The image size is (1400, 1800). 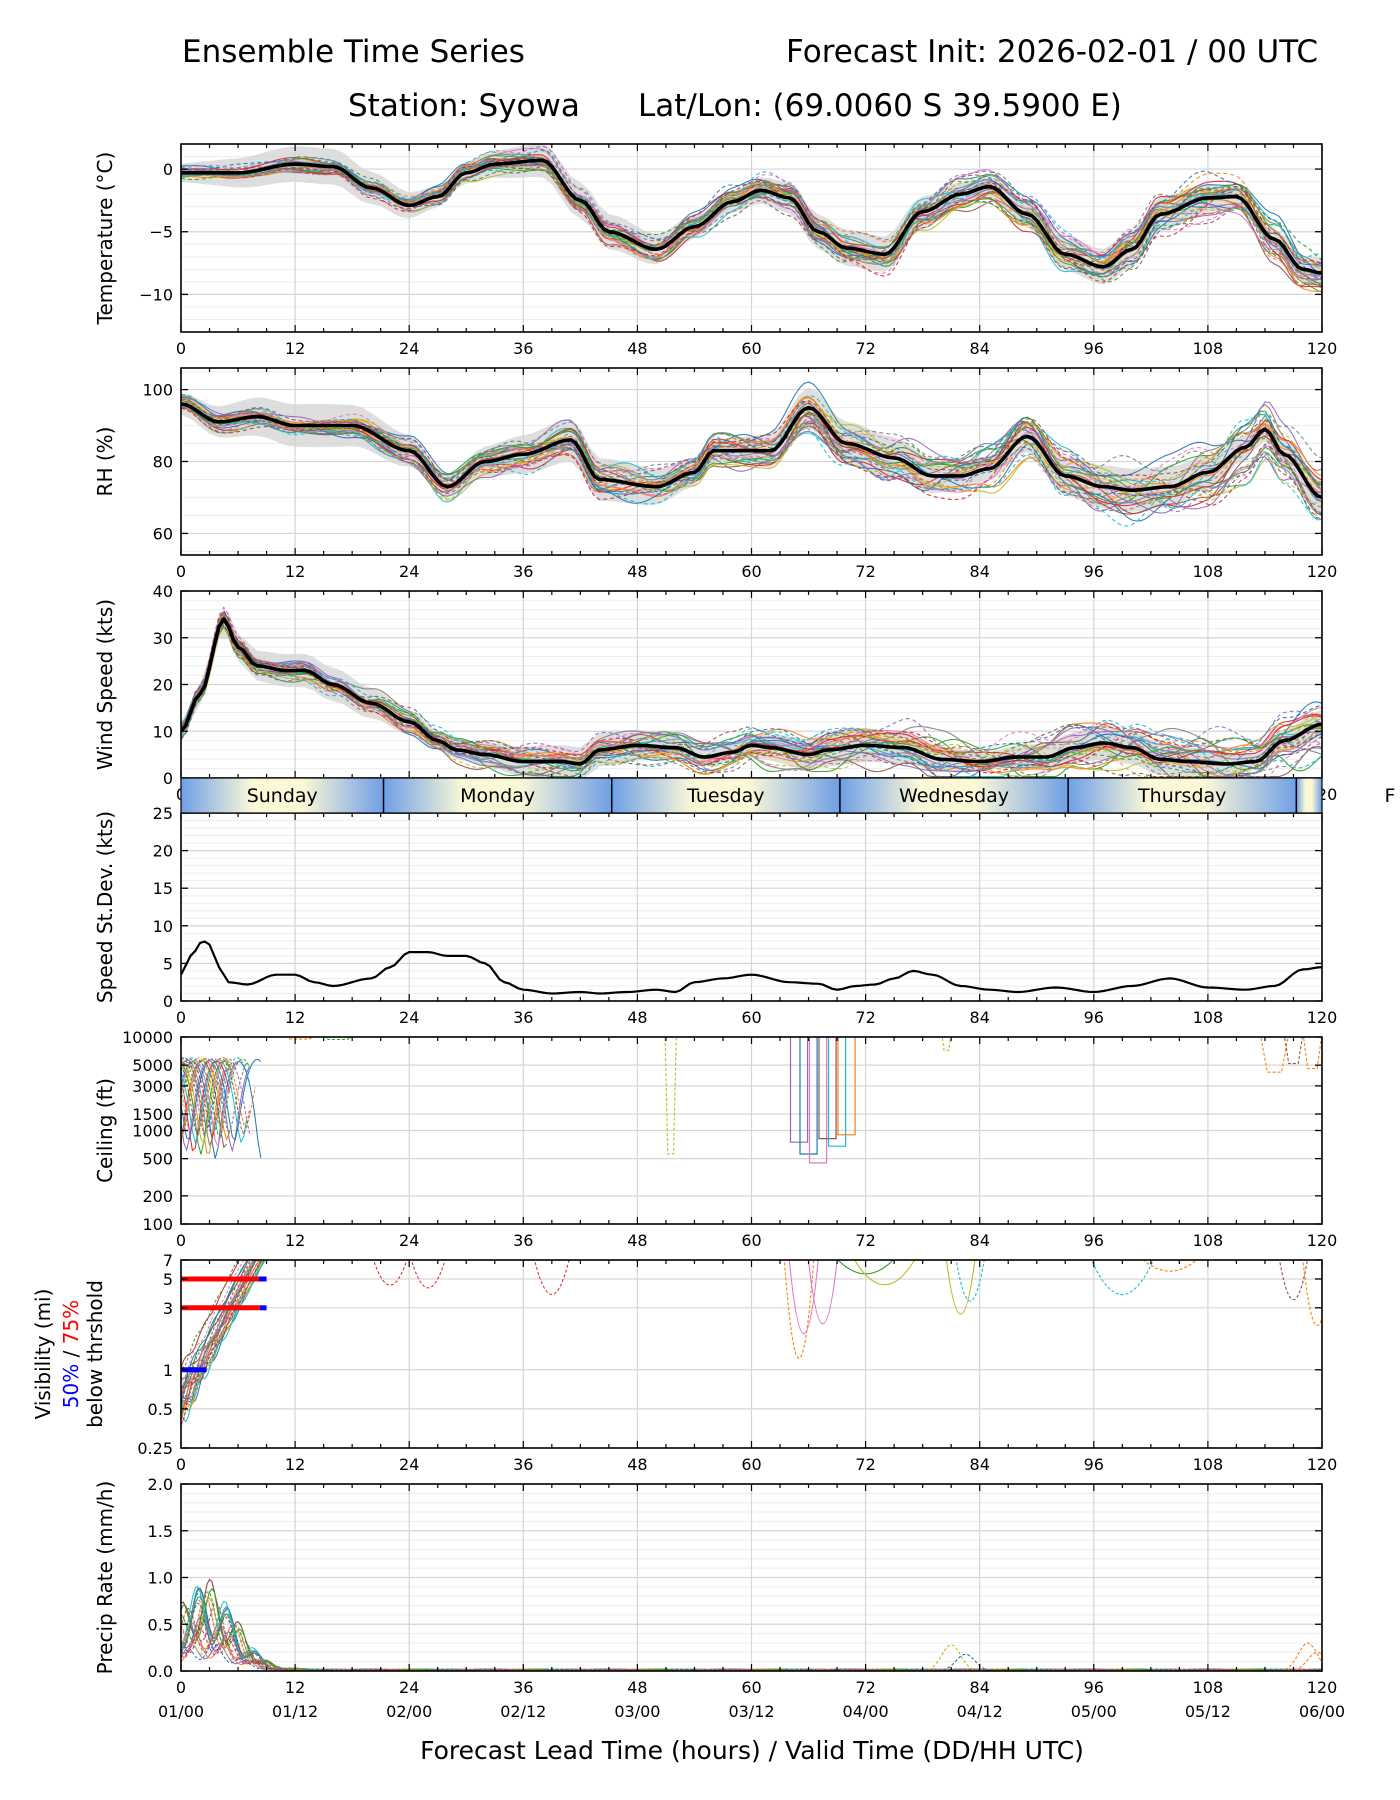 What do you see at coordinates (751, 348) in the screenshot?
I see `temp-xtick-label: 60` at bounding box center [751, 348].